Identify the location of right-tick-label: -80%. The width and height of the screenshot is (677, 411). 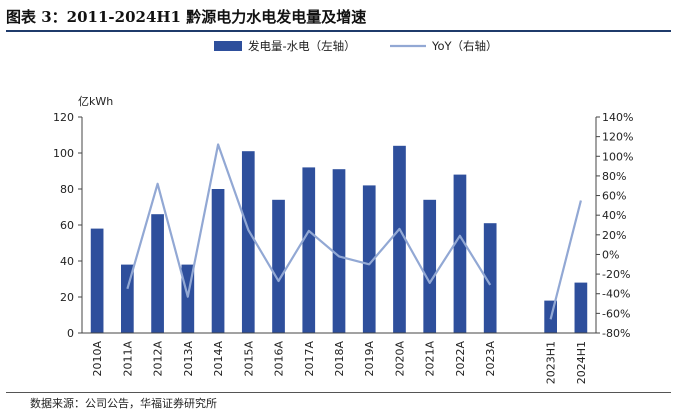
(616, 333).